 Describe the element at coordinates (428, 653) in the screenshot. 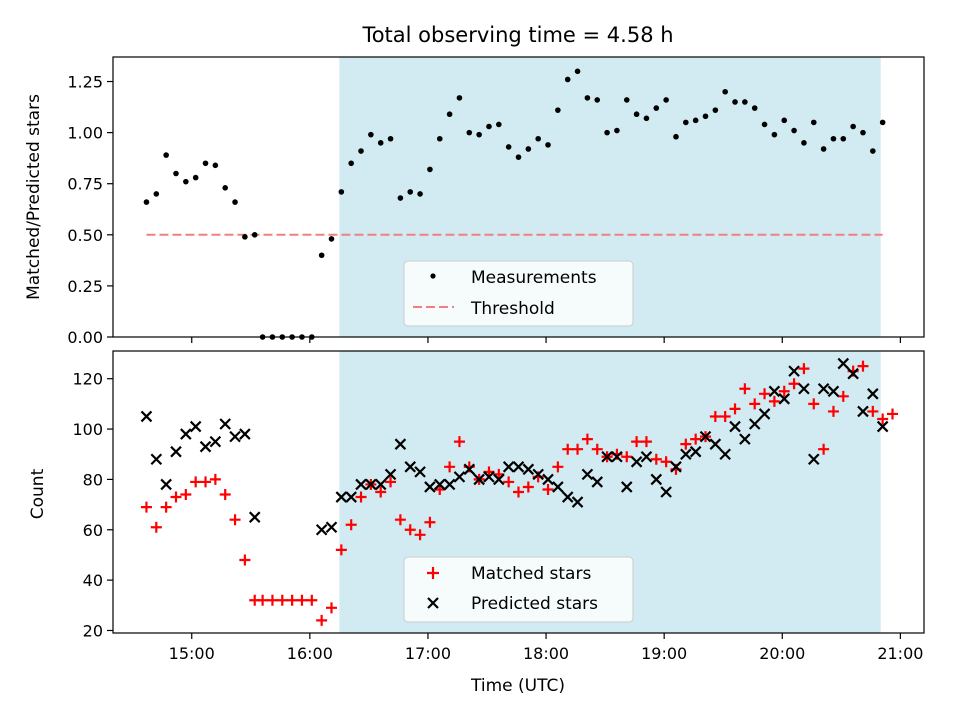

I see `x-tick-label: 17:00` at that location.